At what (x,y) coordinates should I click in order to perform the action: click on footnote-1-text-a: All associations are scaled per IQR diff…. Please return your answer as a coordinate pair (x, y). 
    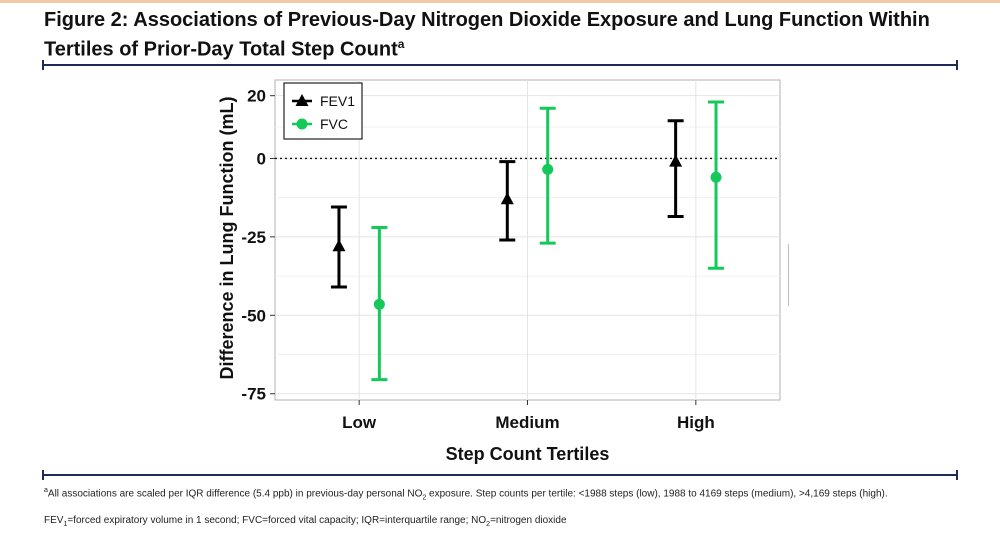
    Looking at the image, I should click on (235, 494).